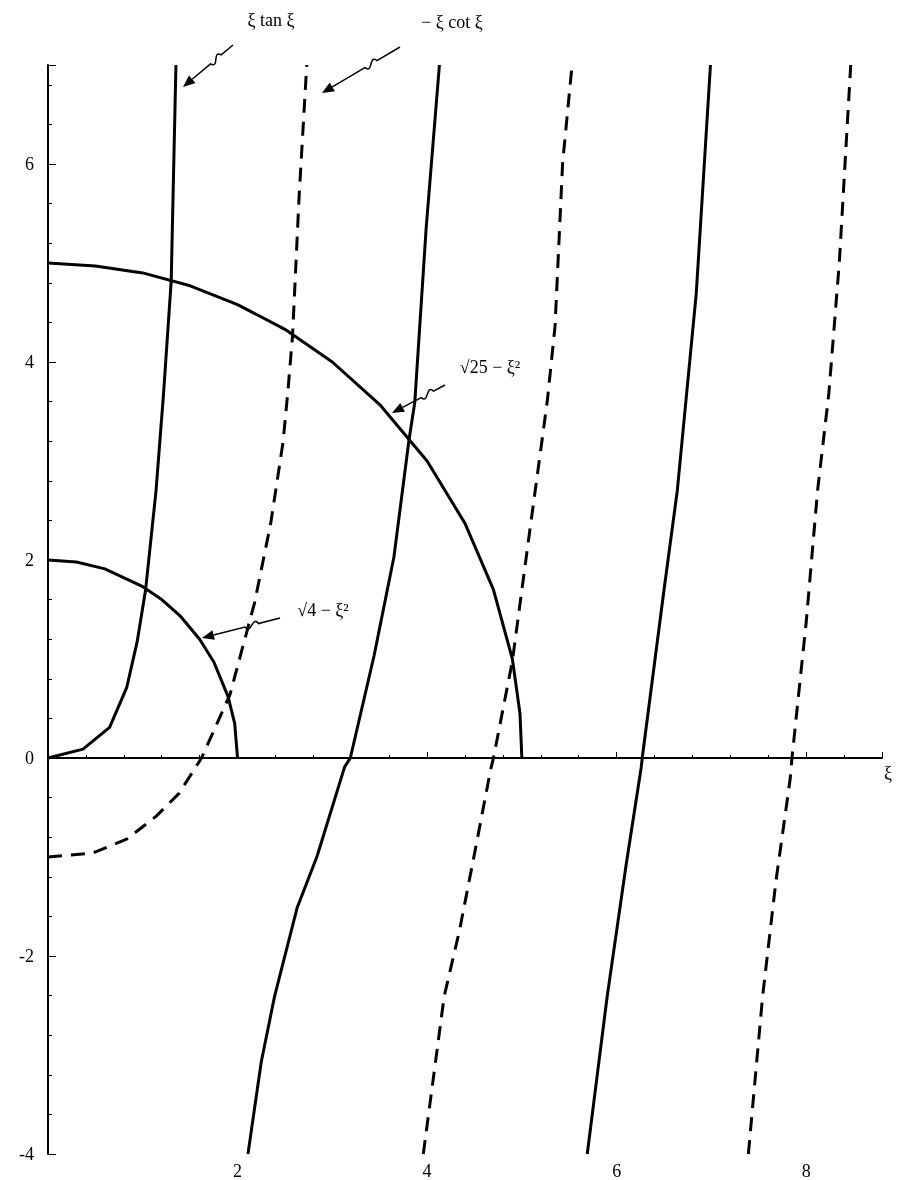 This screenshot has width=902, height=1180. Describe the element at coordinates (238, 1170) in the screenshot. I see `x-tick-label: 2` at that location.